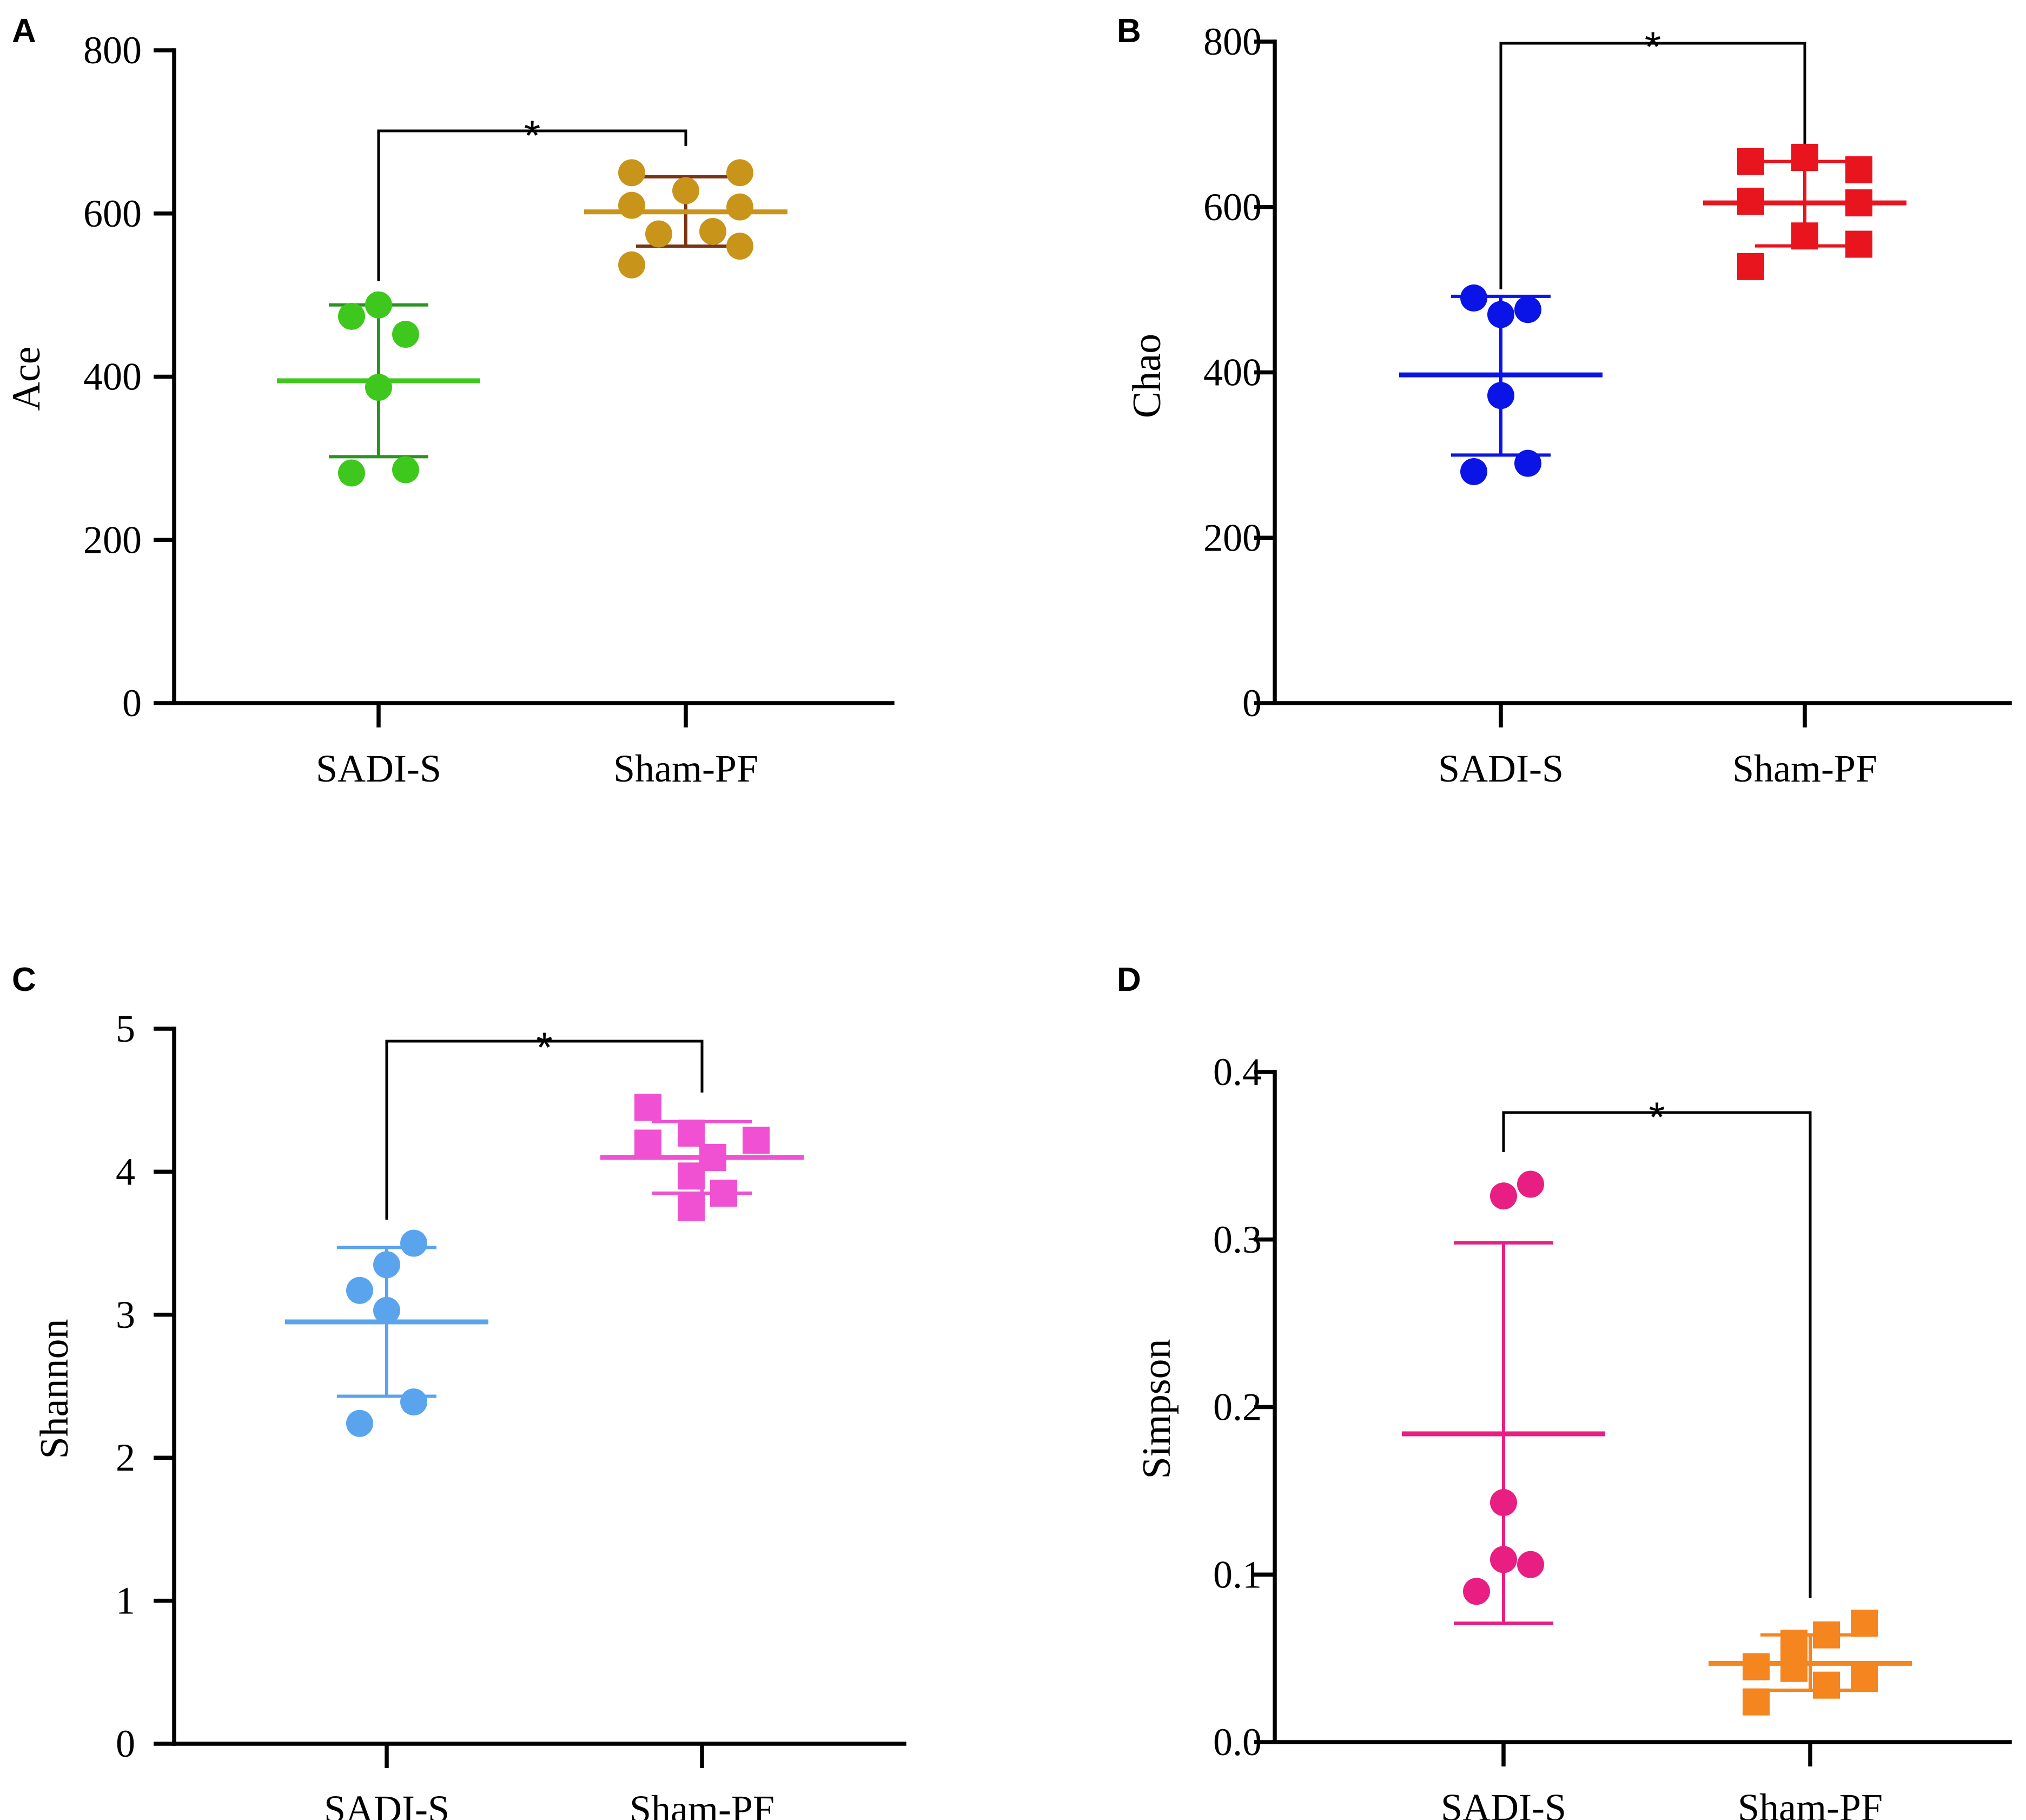 Image resolution: width=2026 pixels, height=1820 pixels. I want to click on y-tick-label: 0.3, so click(1237, 1239).